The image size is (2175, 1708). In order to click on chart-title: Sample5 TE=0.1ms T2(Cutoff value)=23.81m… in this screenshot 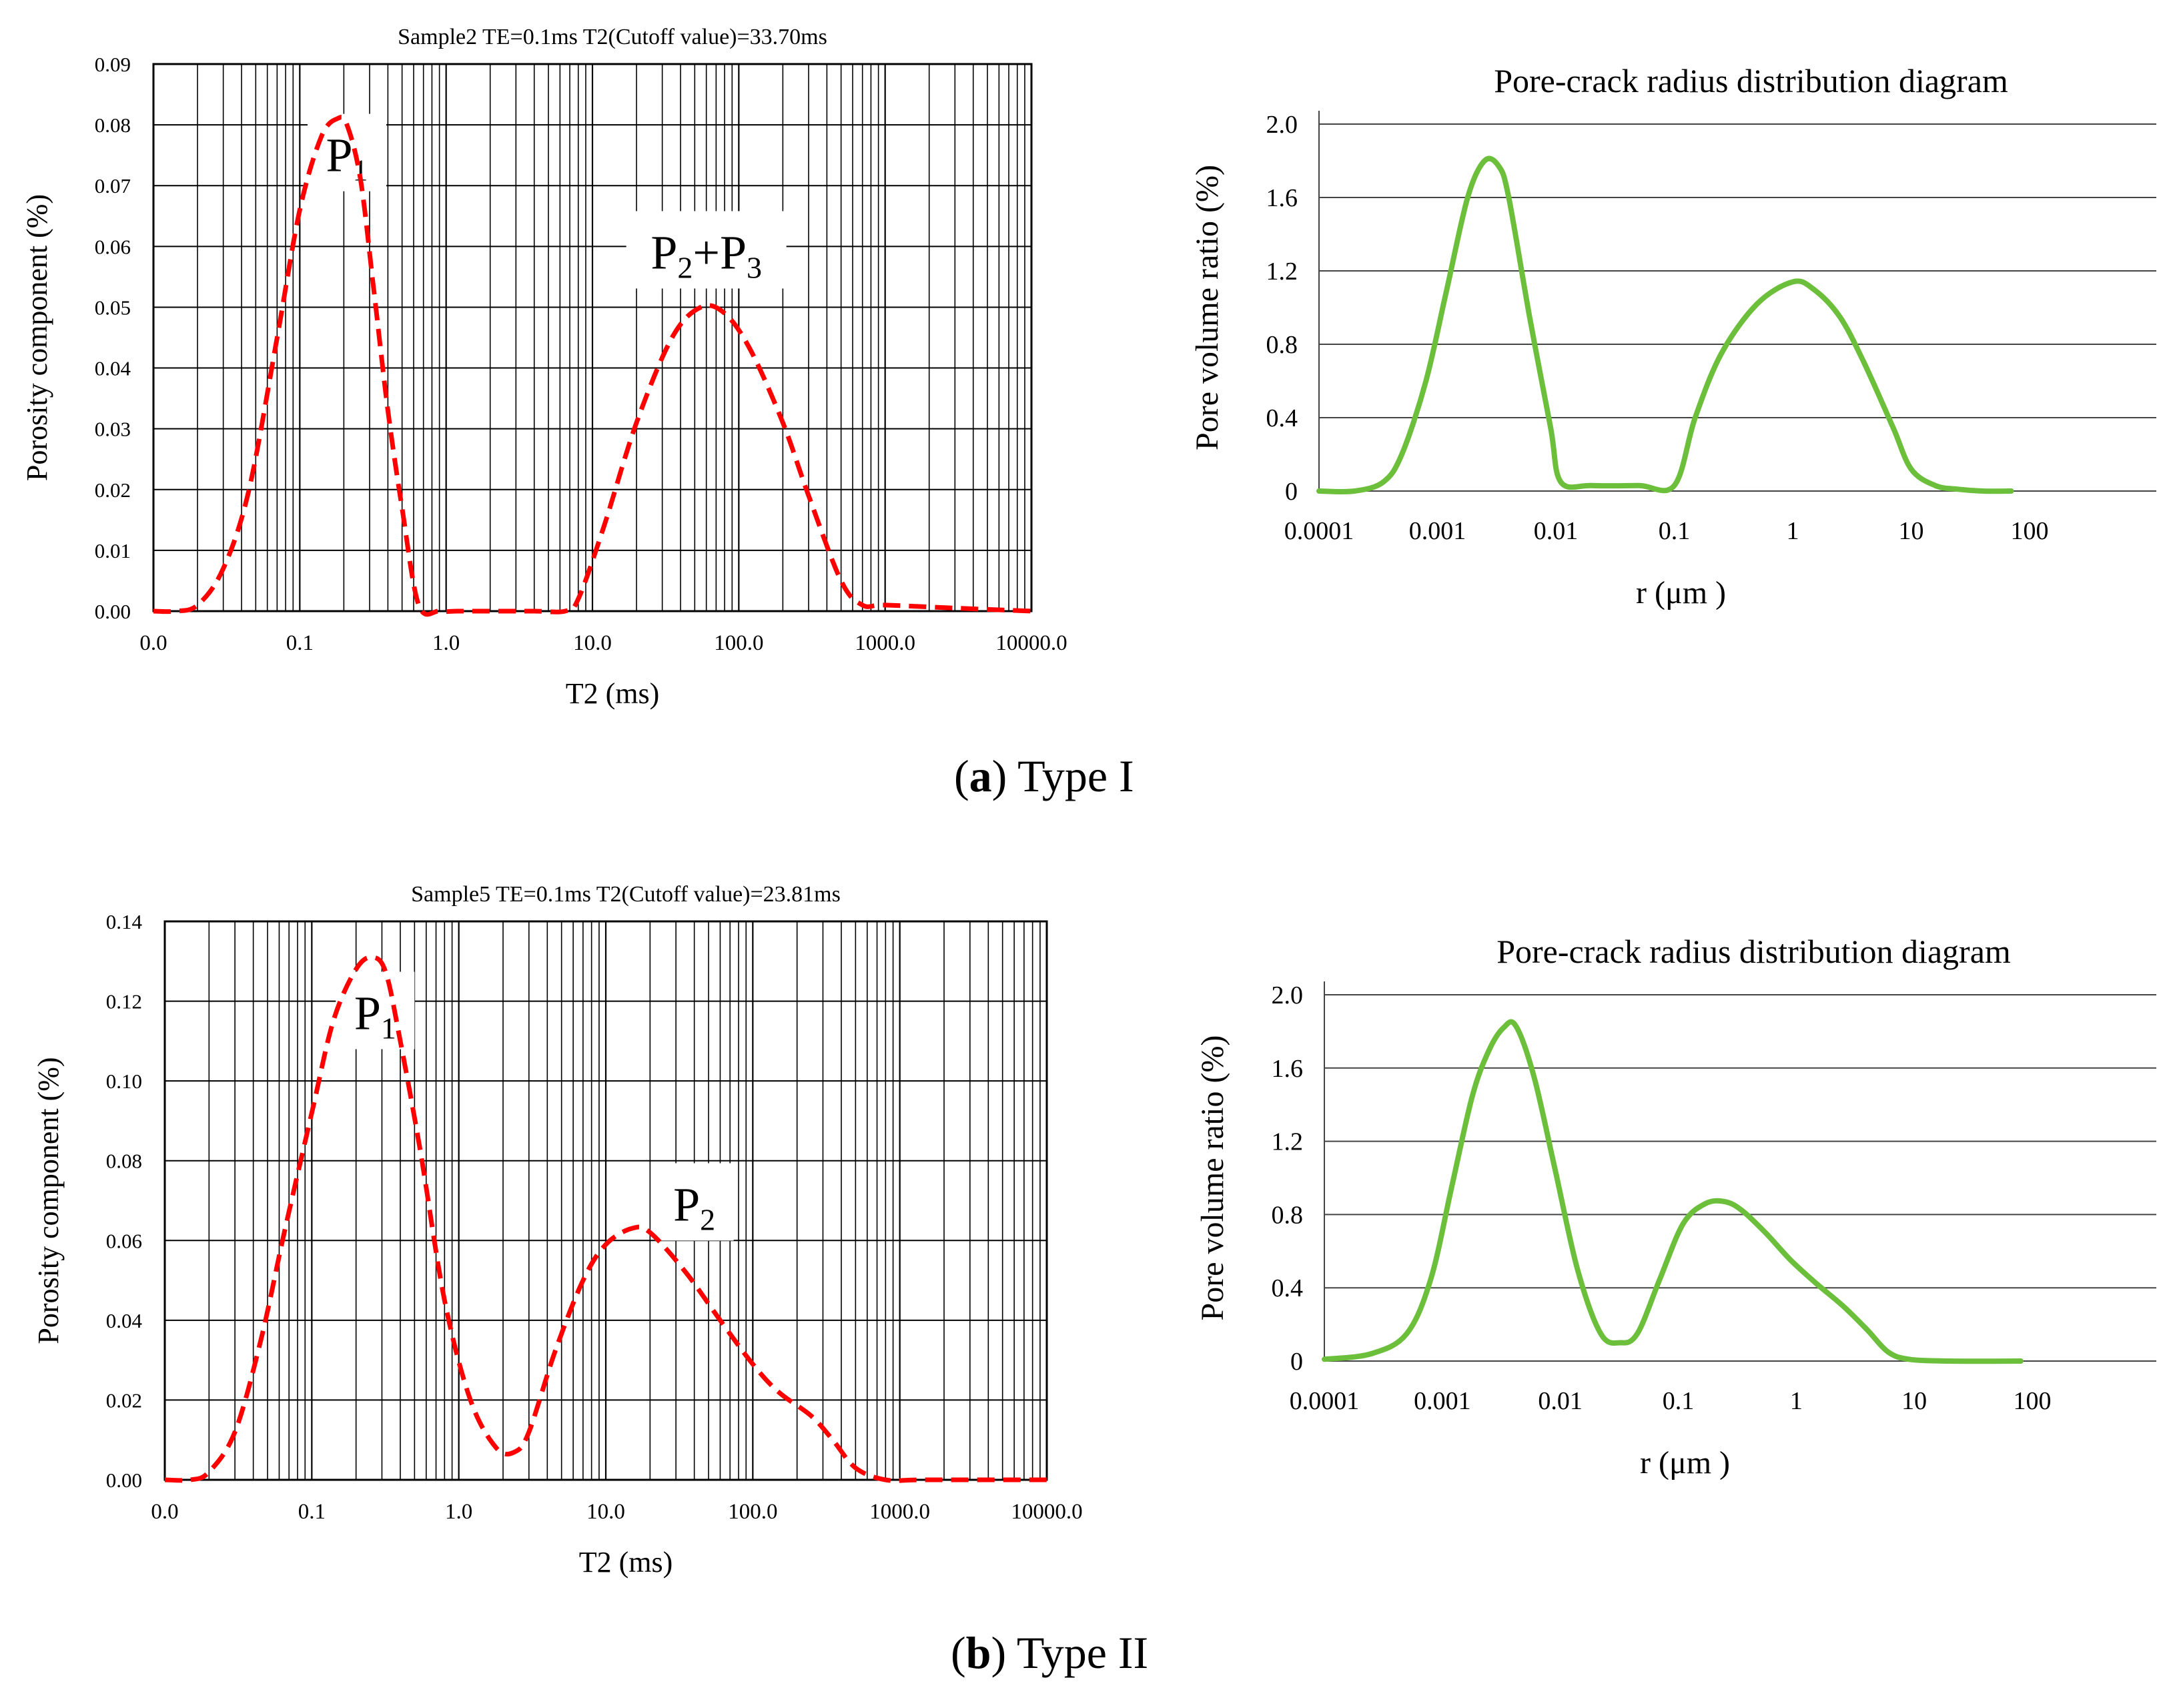, I will do `click(626, 895)`.